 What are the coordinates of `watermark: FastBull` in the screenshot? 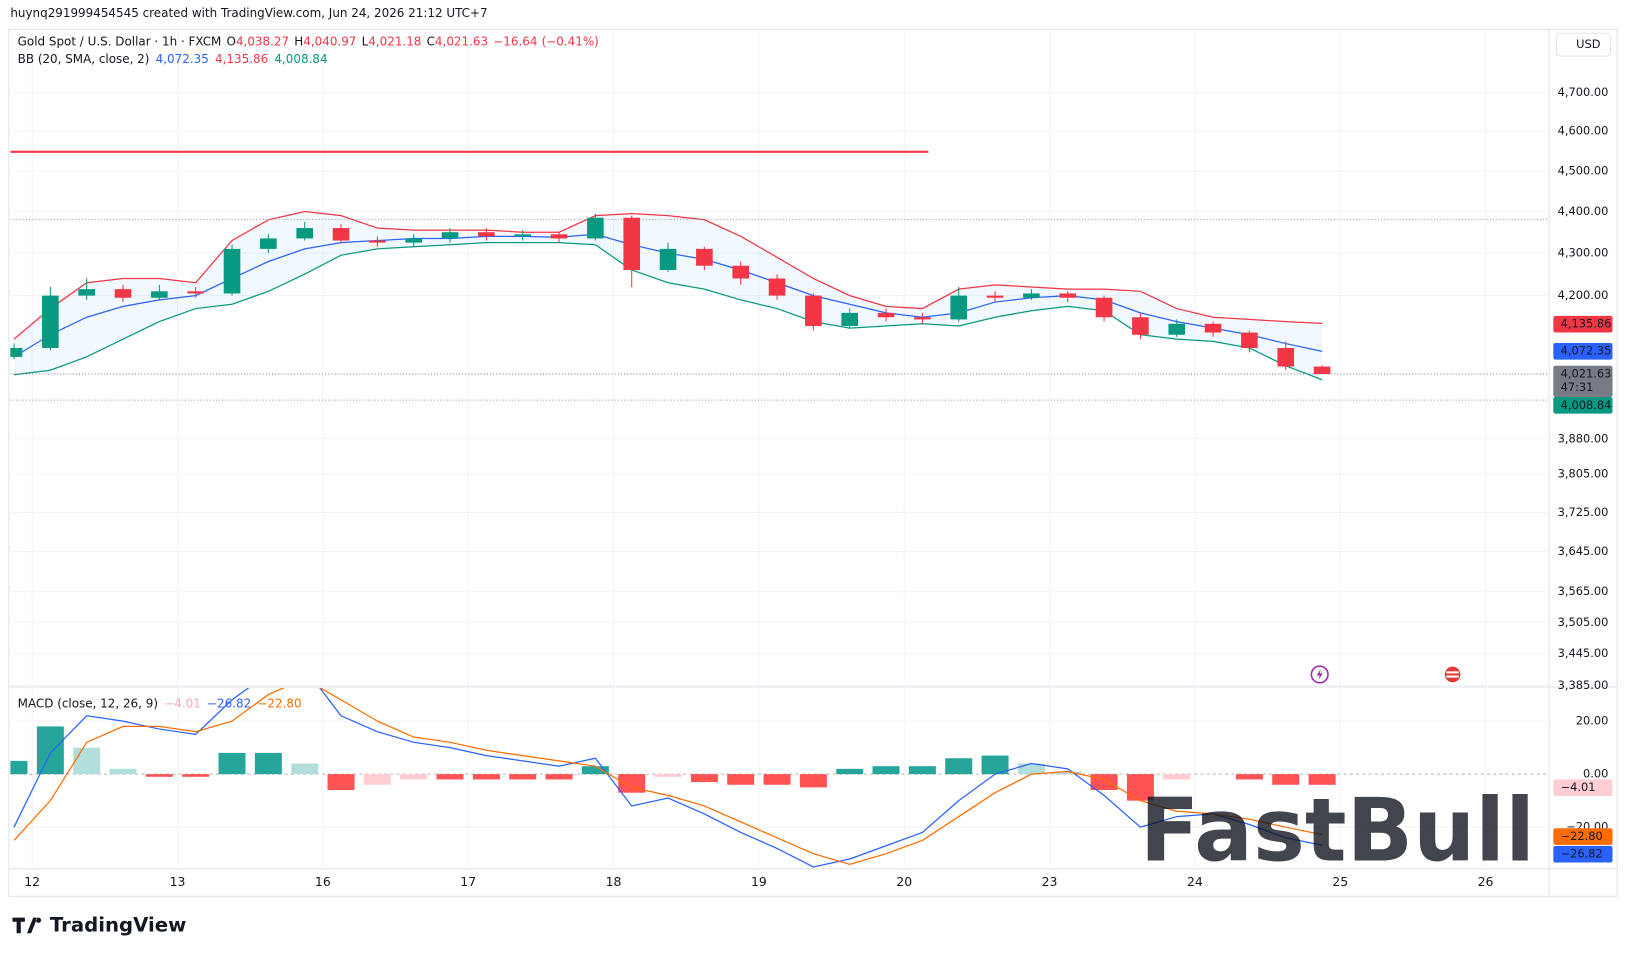 It's located at (1337, 830).